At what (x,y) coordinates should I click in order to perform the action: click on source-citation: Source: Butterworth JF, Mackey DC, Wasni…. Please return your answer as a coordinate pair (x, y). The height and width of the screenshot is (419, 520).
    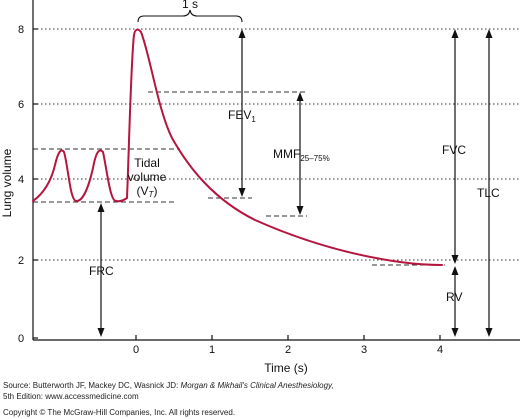
    Looking at the image, I should click on (168, 386).